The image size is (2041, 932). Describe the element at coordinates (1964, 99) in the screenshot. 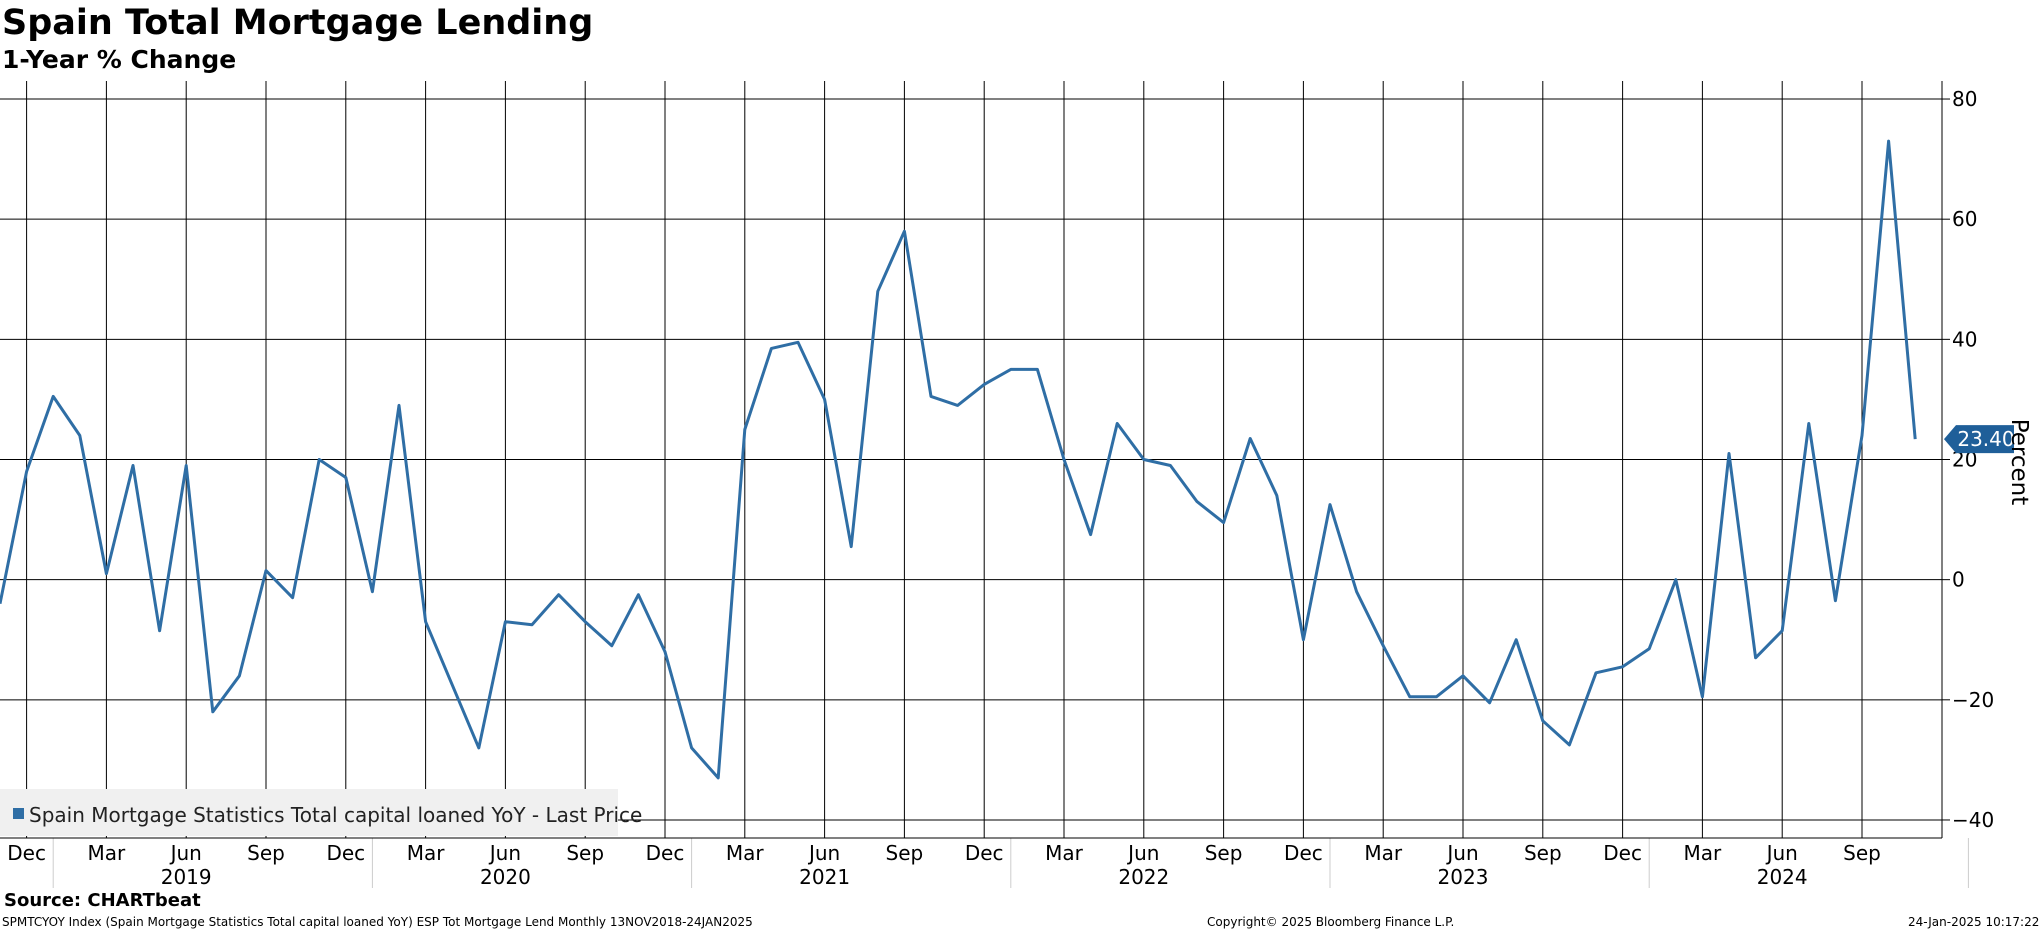

I see `y-tick-label: 80` at that location.